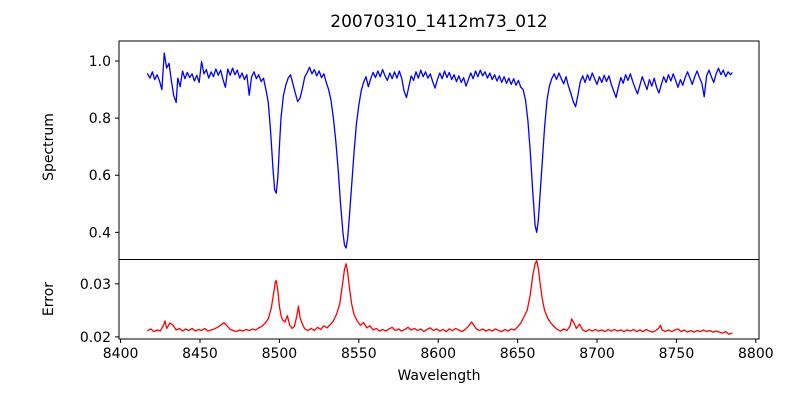 The image size is (800, 400). I want to click on y-tick-label: 0.02, so click(95, 338).